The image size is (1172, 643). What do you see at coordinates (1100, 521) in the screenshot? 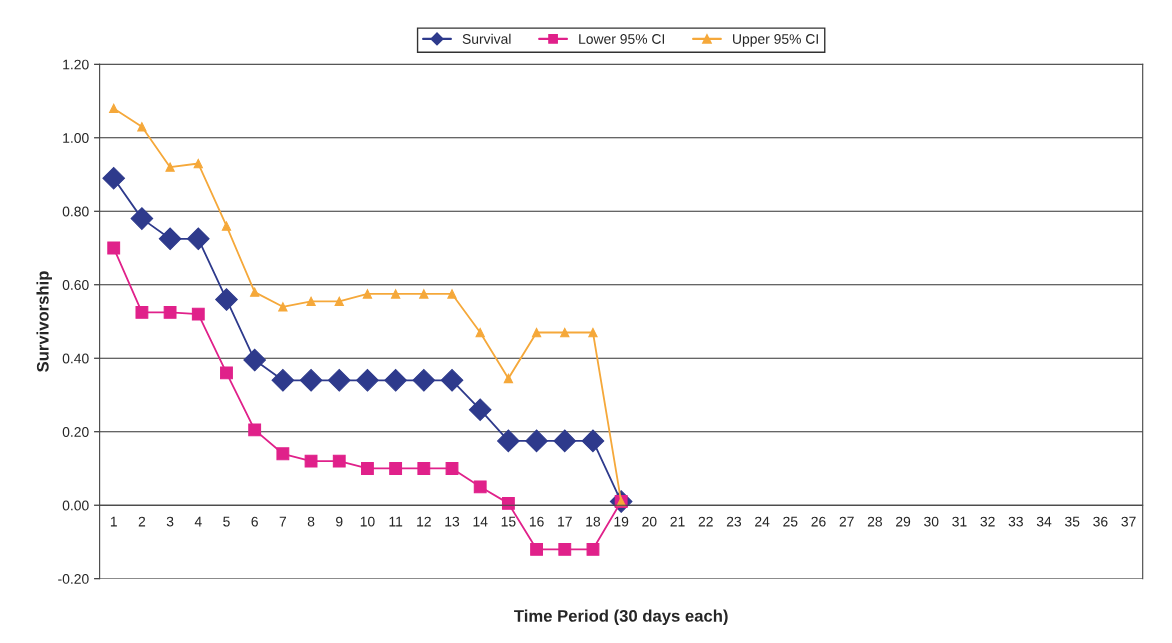
I see `x-tick-label: 36` at bounding box center [1100, 521].